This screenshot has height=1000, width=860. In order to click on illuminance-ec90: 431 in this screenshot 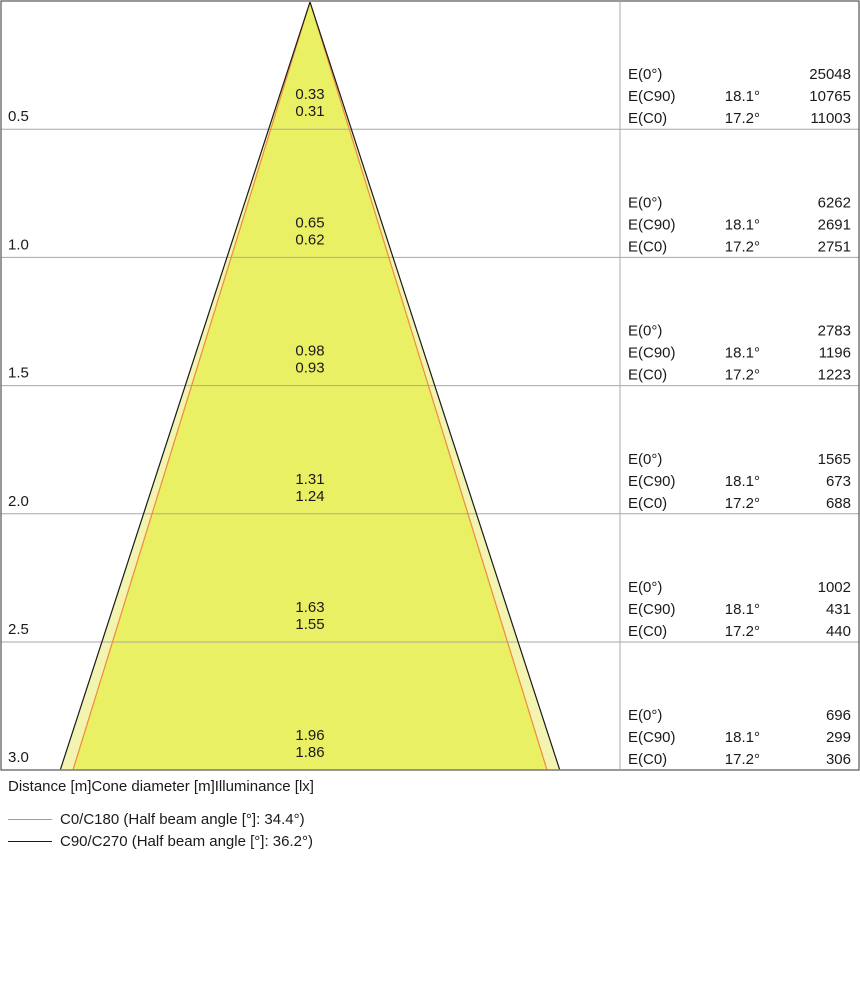, I will do `click(838, 609)`.